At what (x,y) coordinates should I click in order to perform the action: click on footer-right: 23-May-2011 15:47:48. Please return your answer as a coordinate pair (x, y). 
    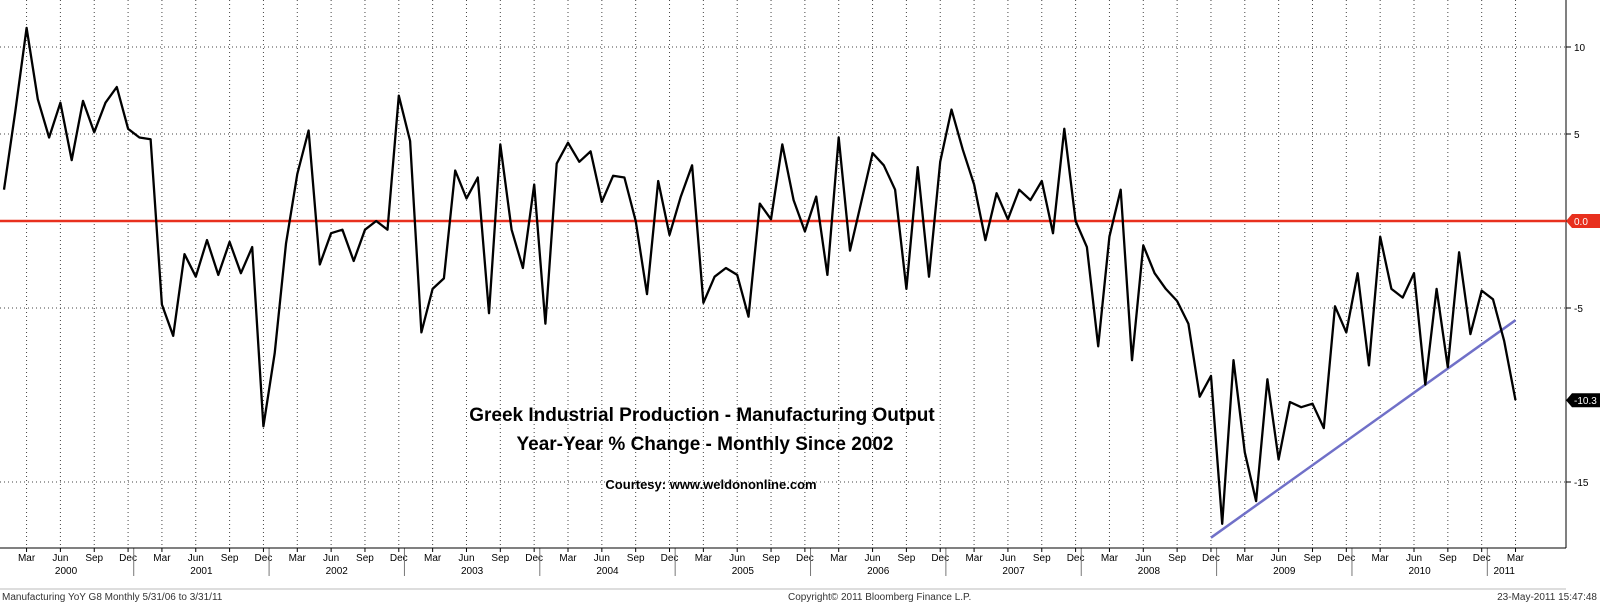
    Looking at the image, I should click on (1547, 597).